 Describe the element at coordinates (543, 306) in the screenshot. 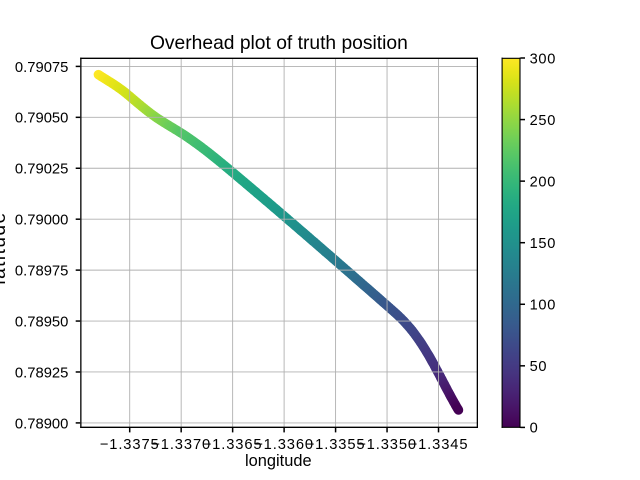

I see `svg-text: 100` at that location.